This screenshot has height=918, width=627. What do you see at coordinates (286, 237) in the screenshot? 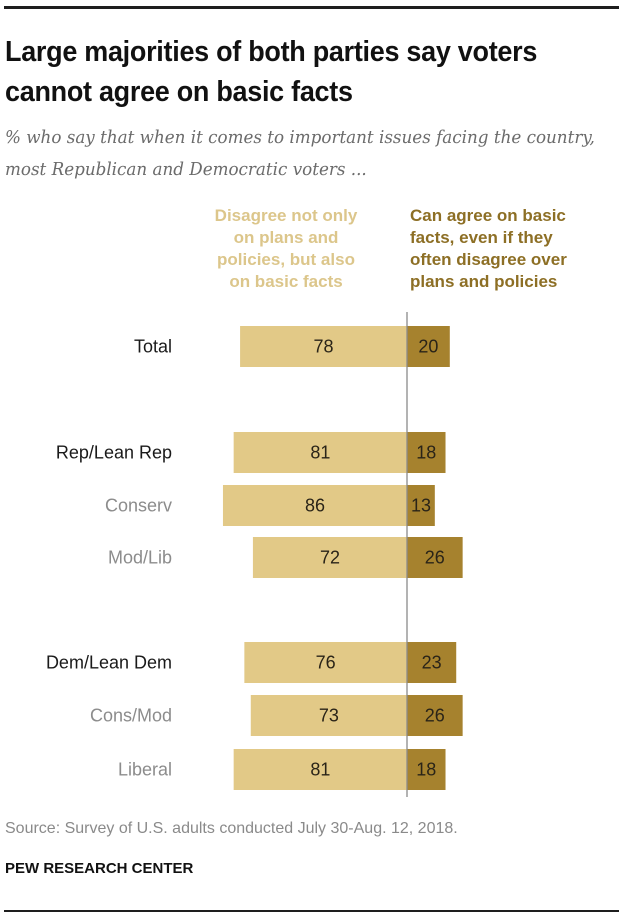
I see `legend-disagree-line: on plans and` at bounding box center [286, 237].